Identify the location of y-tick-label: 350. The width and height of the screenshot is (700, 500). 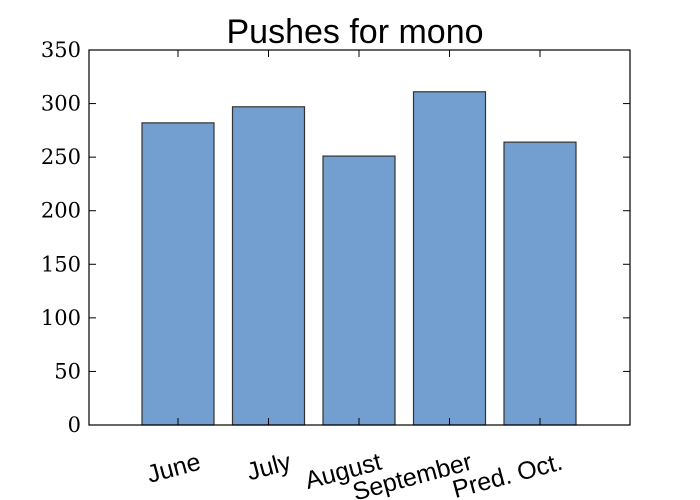
(61, 50).